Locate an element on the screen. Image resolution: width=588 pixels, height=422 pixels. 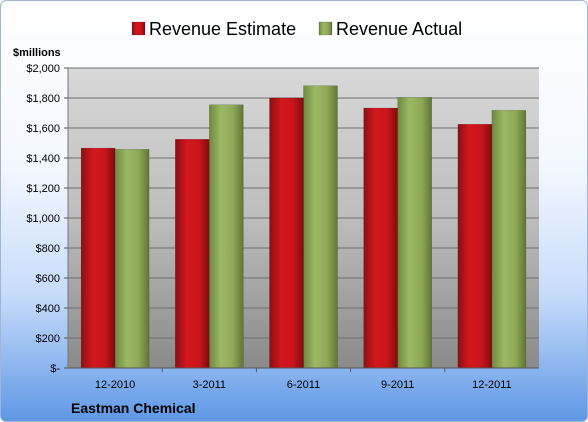
y-tick-label: $1,200 is located at coordinates (43, 189).